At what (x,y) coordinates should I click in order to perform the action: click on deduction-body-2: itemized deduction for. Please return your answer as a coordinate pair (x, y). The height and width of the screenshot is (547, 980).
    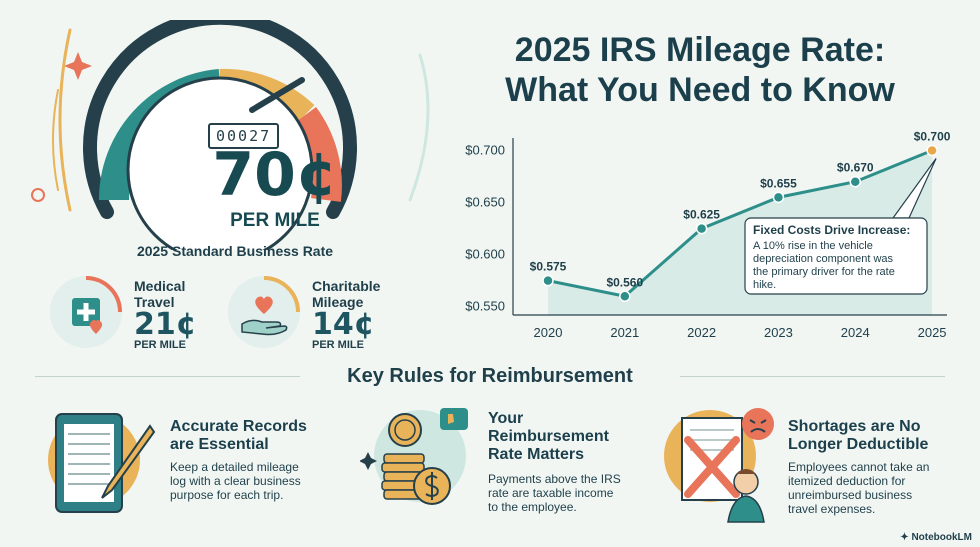
    Looking at the image, I should click on (847, 481).